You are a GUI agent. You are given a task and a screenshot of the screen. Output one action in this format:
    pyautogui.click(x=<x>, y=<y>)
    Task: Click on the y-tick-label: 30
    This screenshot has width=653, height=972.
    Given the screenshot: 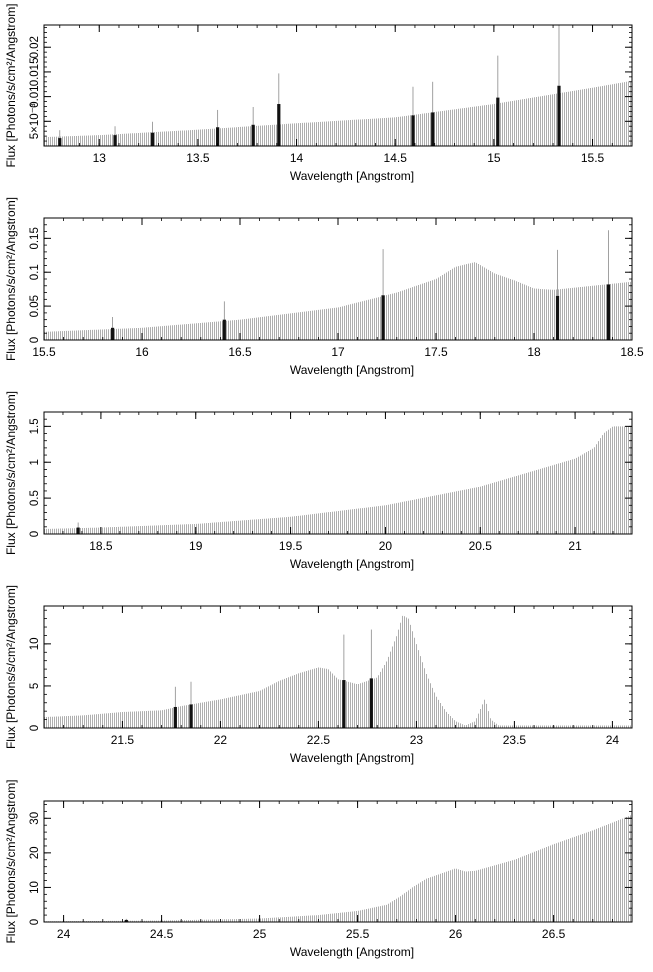 What is the action you would take?
    pyautogui.click(x=35, y=818)
    